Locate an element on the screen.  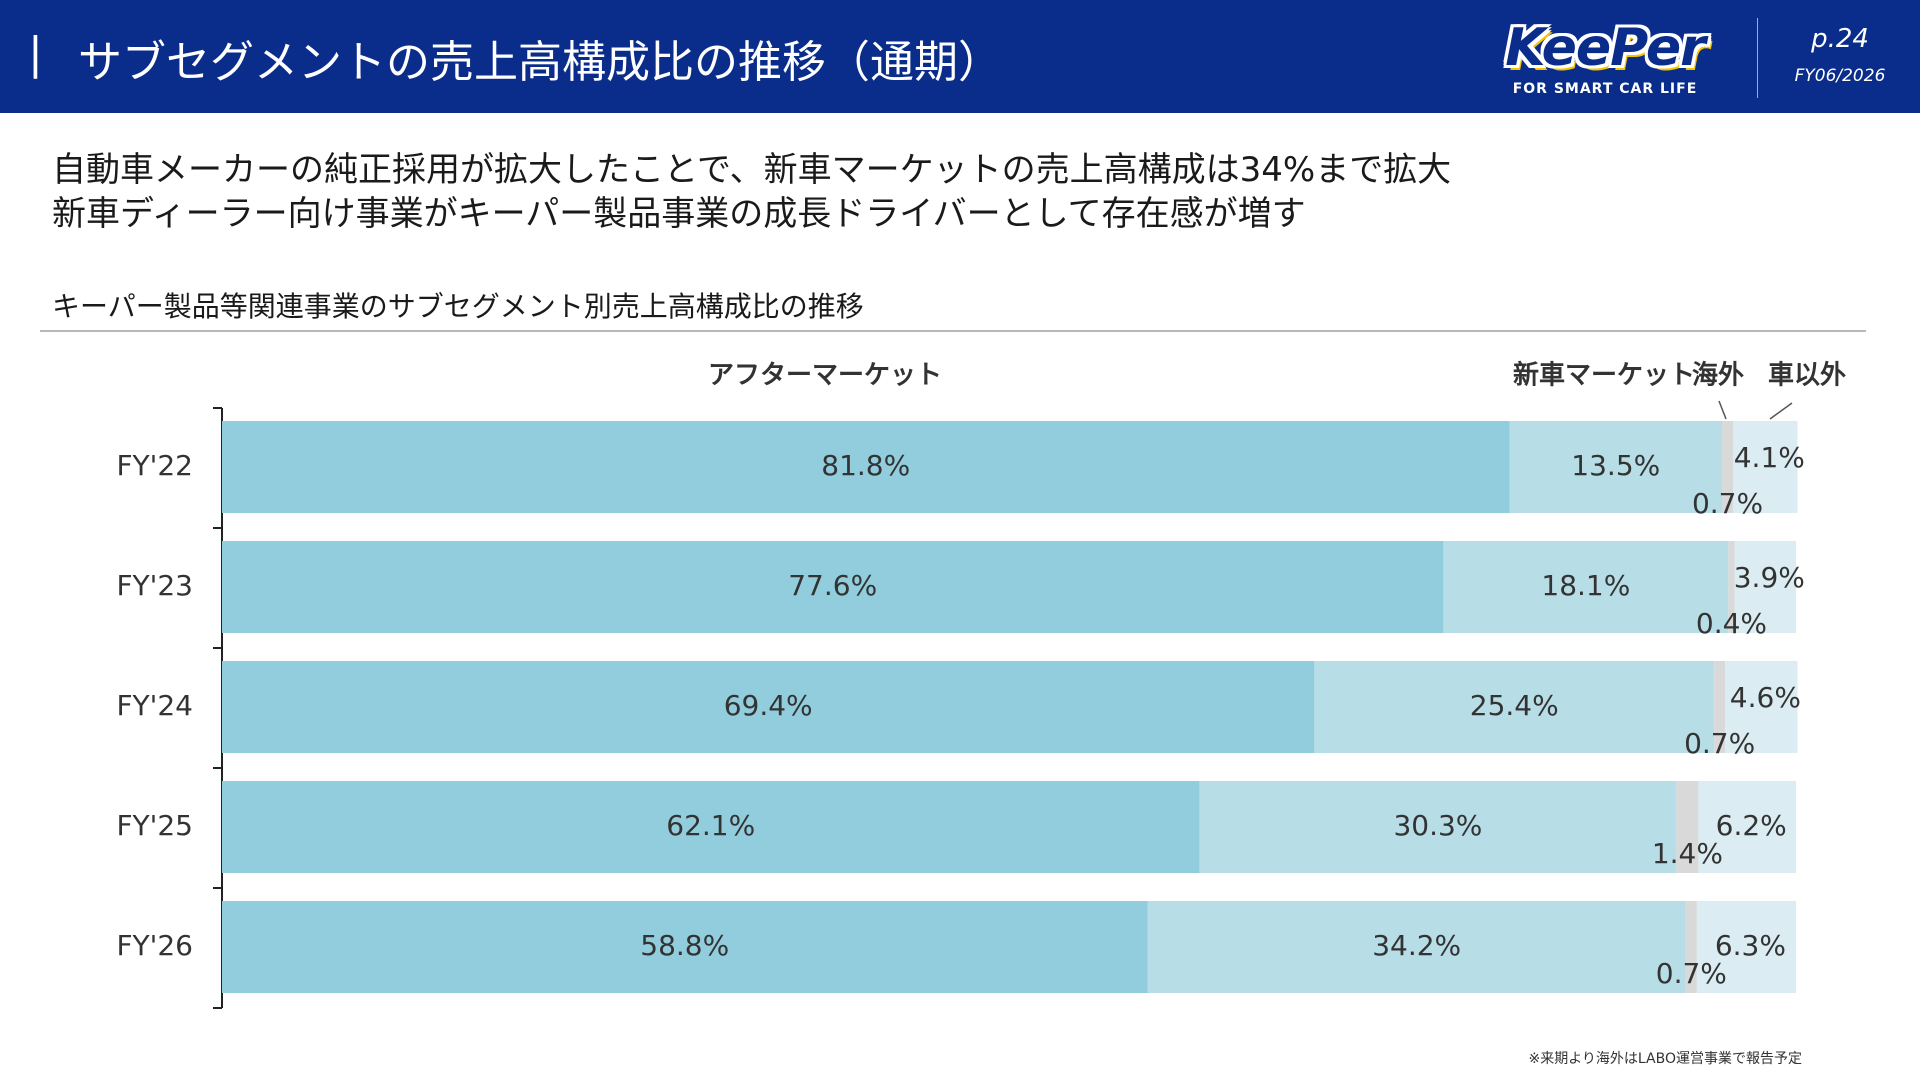
data-label: 4.6% is located at coordinates (1765, 697).